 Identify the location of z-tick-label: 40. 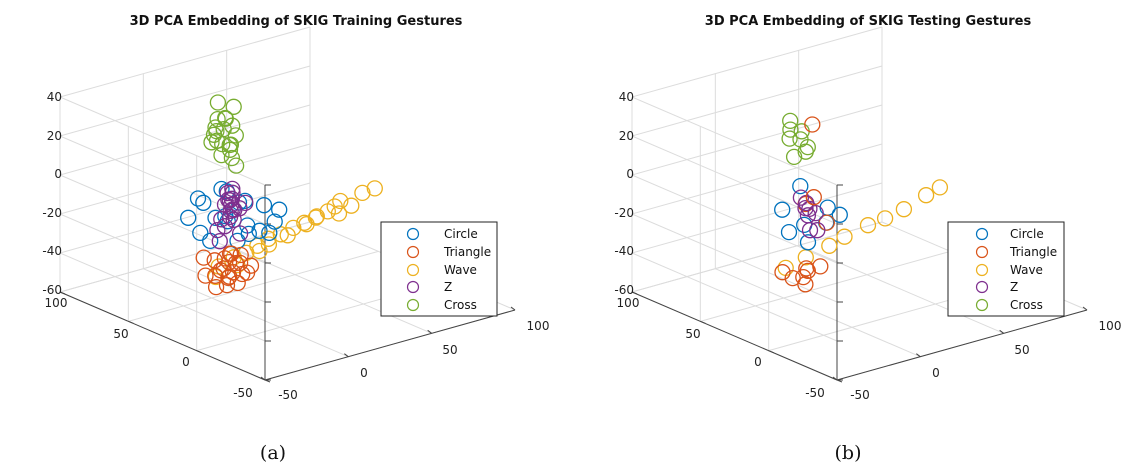
(54, 97).